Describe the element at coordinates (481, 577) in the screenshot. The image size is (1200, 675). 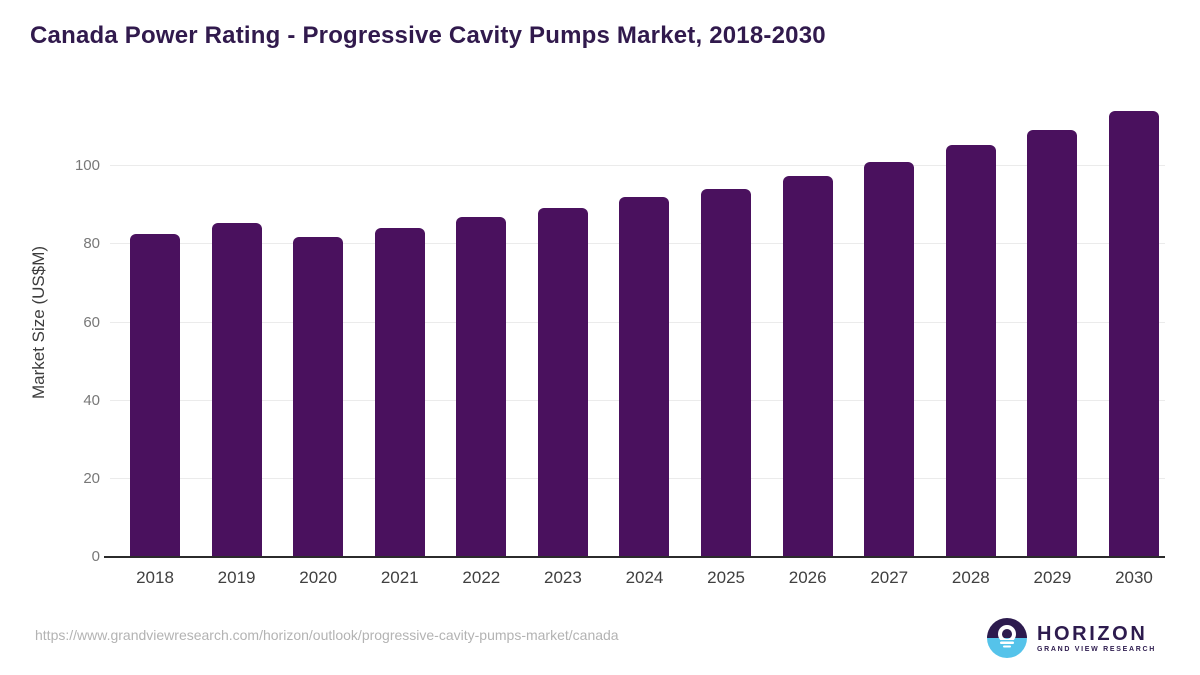
I see `x-tick-label-2022: 2022` at that location.